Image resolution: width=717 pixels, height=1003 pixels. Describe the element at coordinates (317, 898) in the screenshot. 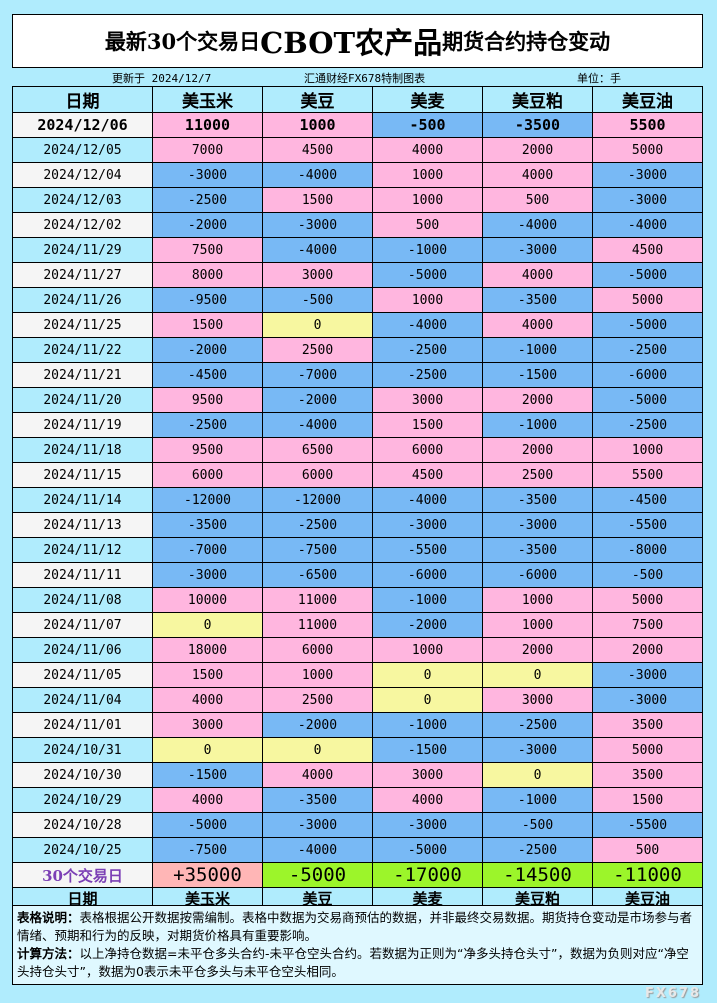

I see `column-footer: 美豆` at that location.